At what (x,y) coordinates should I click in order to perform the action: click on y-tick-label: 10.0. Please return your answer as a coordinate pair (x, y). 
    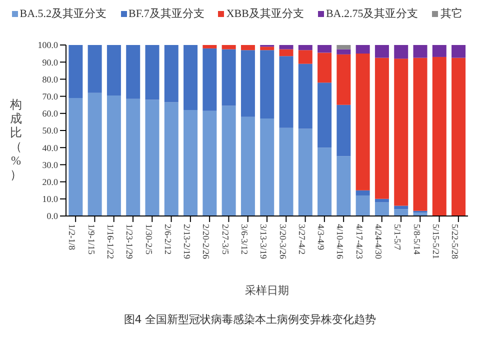
    Looking at the image, I should click on (50, 199).